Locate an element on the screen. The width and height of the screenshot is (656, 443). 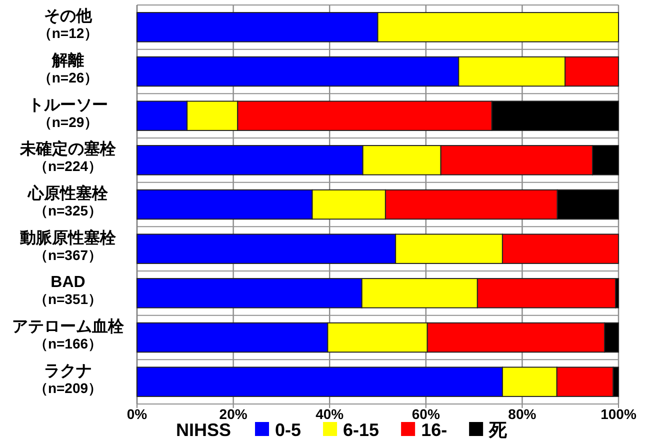
y-tick-label: 心原性塞栓（n=325） is located at coordinates (68, 201).